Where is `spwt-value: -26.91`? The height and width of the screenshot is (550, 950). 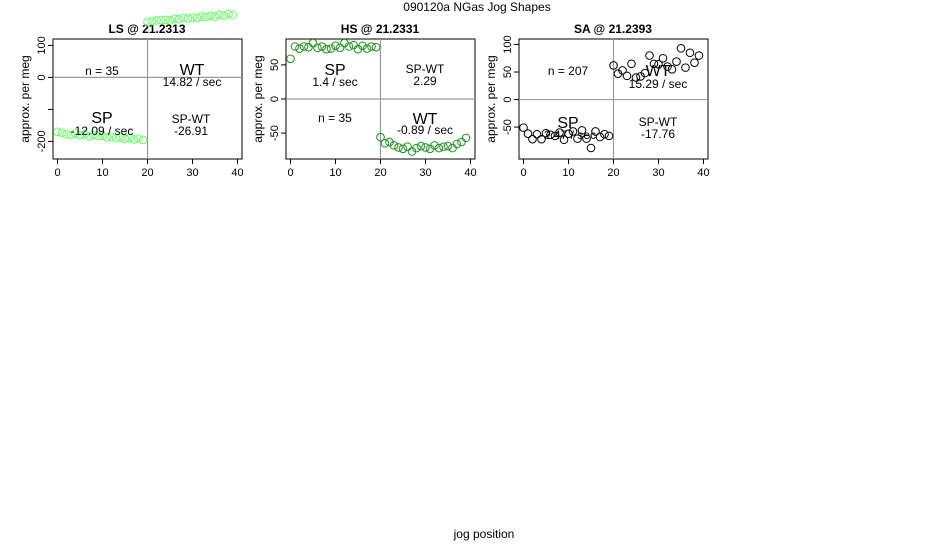
spwt-value: -26.91 is located at coordinates (191, 131).